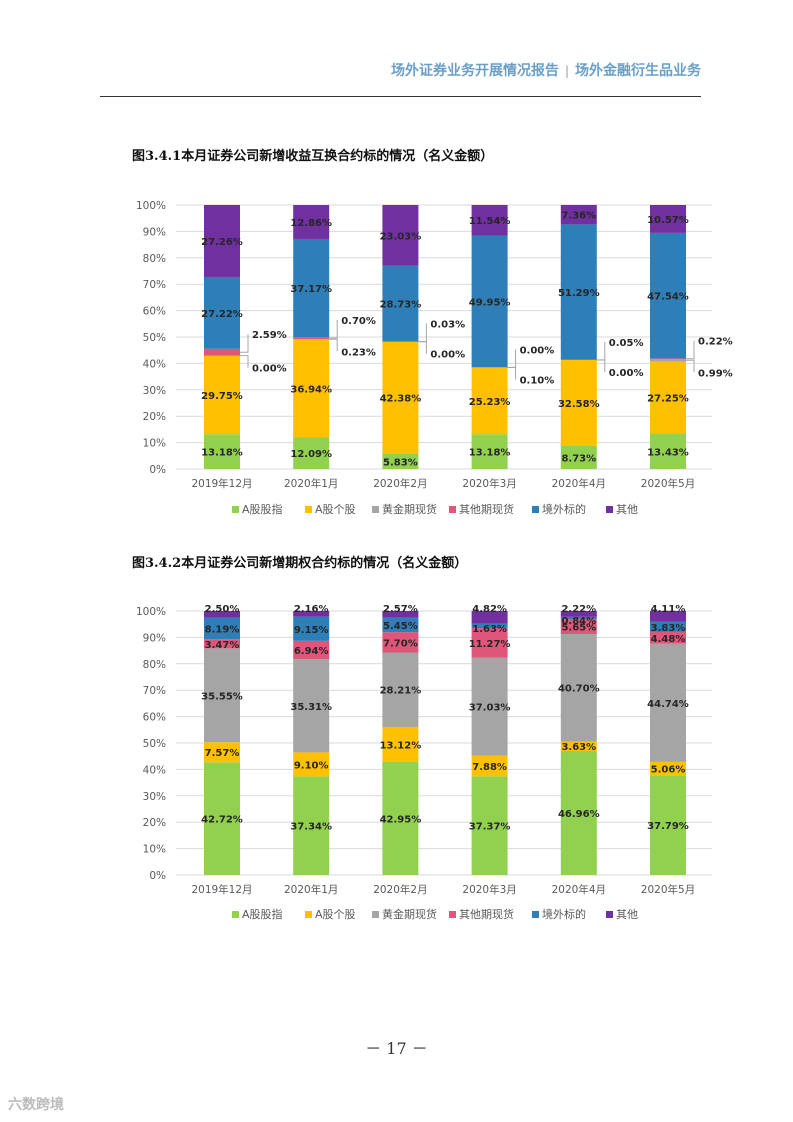  I want to click on data-label: 2.59%, so click(269, 335).